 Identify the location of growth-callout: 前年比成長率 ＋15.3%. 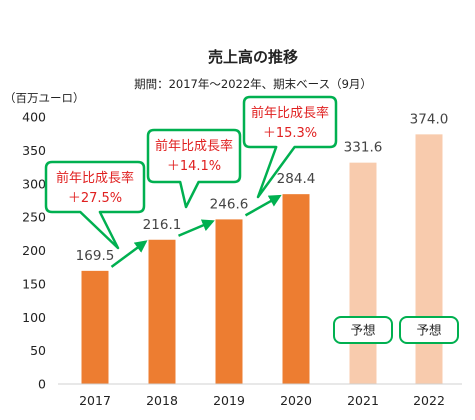
(290, 147).